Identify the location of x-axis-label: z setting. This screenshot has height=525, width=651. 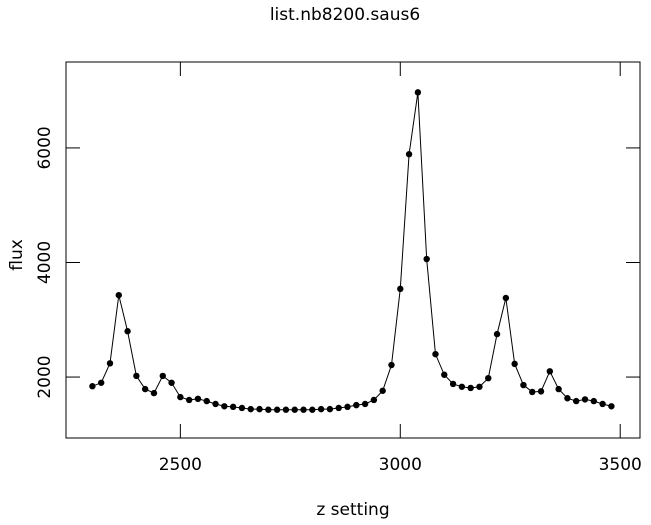
(352, 510).